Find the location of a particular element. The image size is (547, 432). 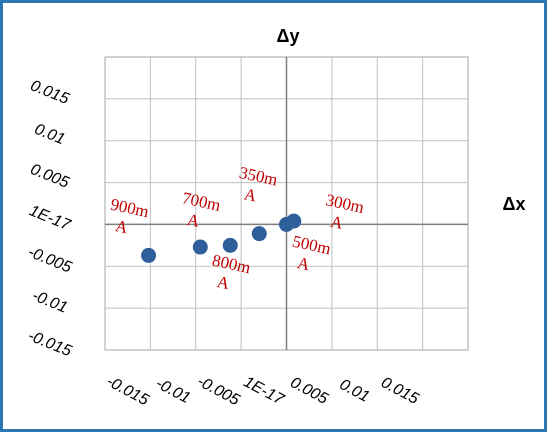

x-tick-label: 0.005 is located at coordinates (308, 391).